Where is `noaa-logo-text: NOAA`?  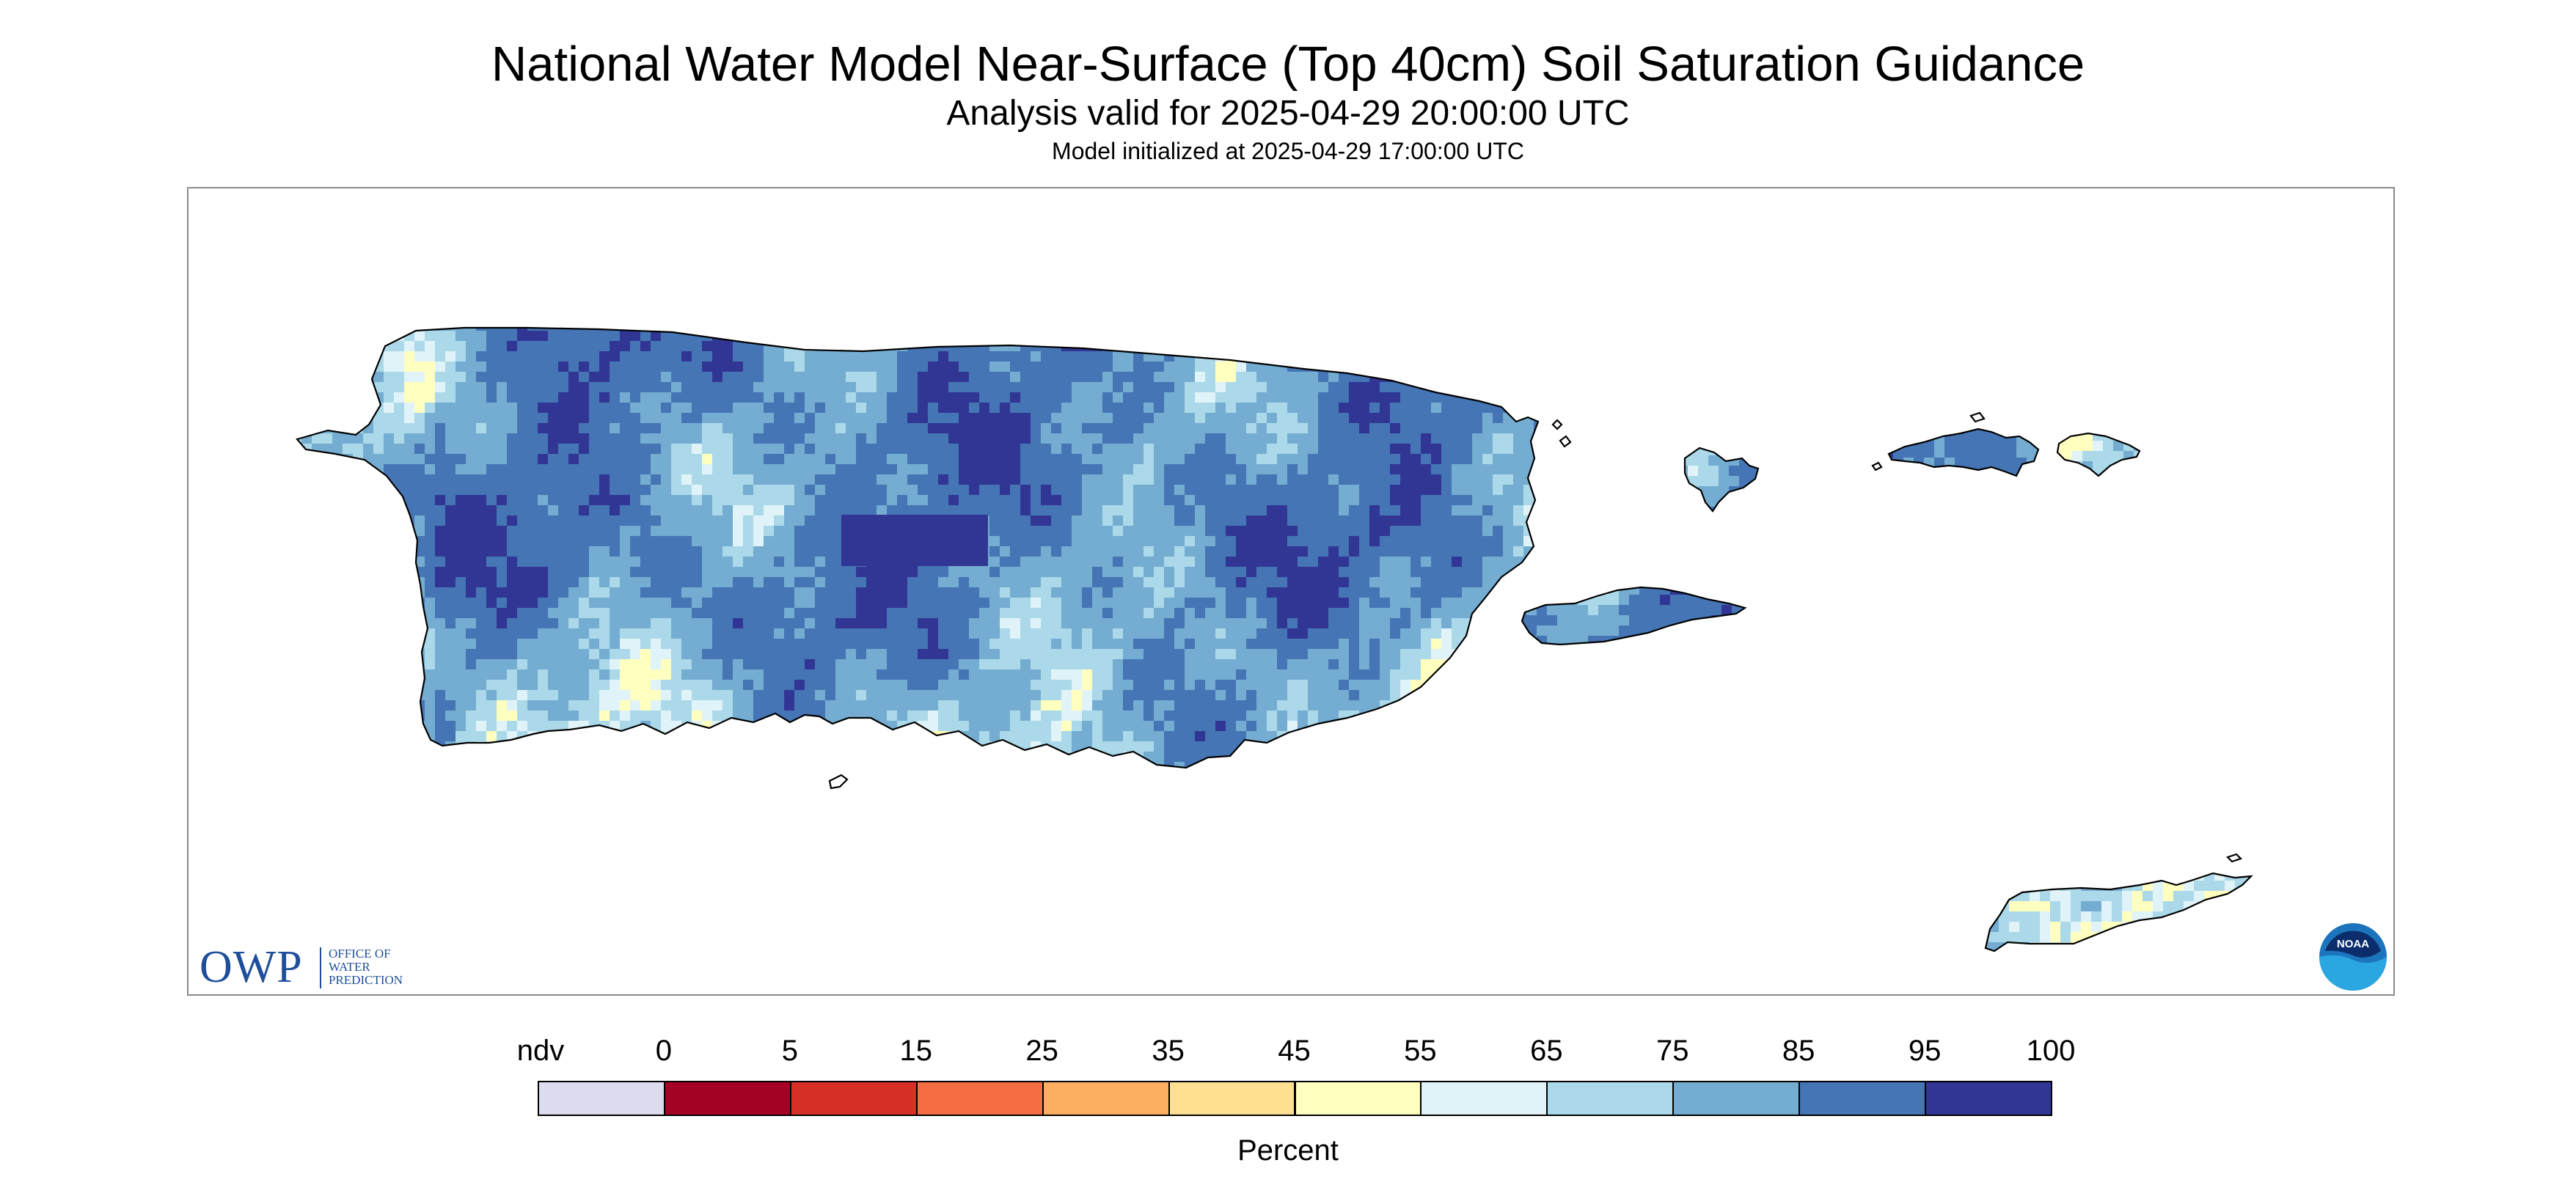
noaa-logo-text: NOAA is located at coordinates (2353, 944).